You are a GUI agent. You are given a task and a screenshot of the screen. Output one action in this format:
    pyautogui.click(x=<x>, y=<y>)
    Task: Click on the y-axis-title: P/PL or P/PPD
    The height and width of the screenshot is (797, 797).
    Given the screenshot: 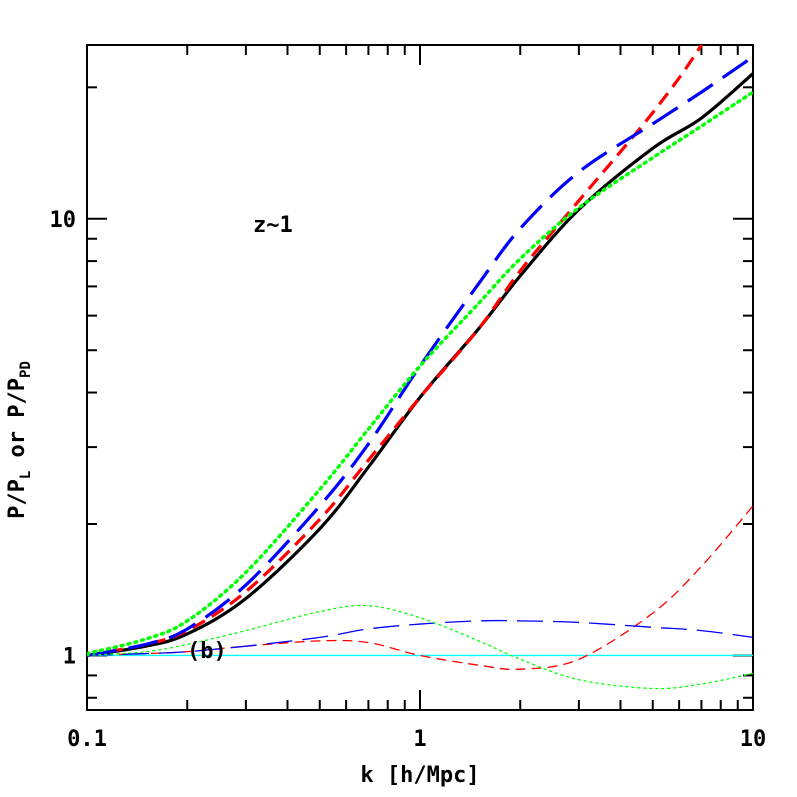 What is the action you would take?
    pyautogui.click(x=19, y=440)
    